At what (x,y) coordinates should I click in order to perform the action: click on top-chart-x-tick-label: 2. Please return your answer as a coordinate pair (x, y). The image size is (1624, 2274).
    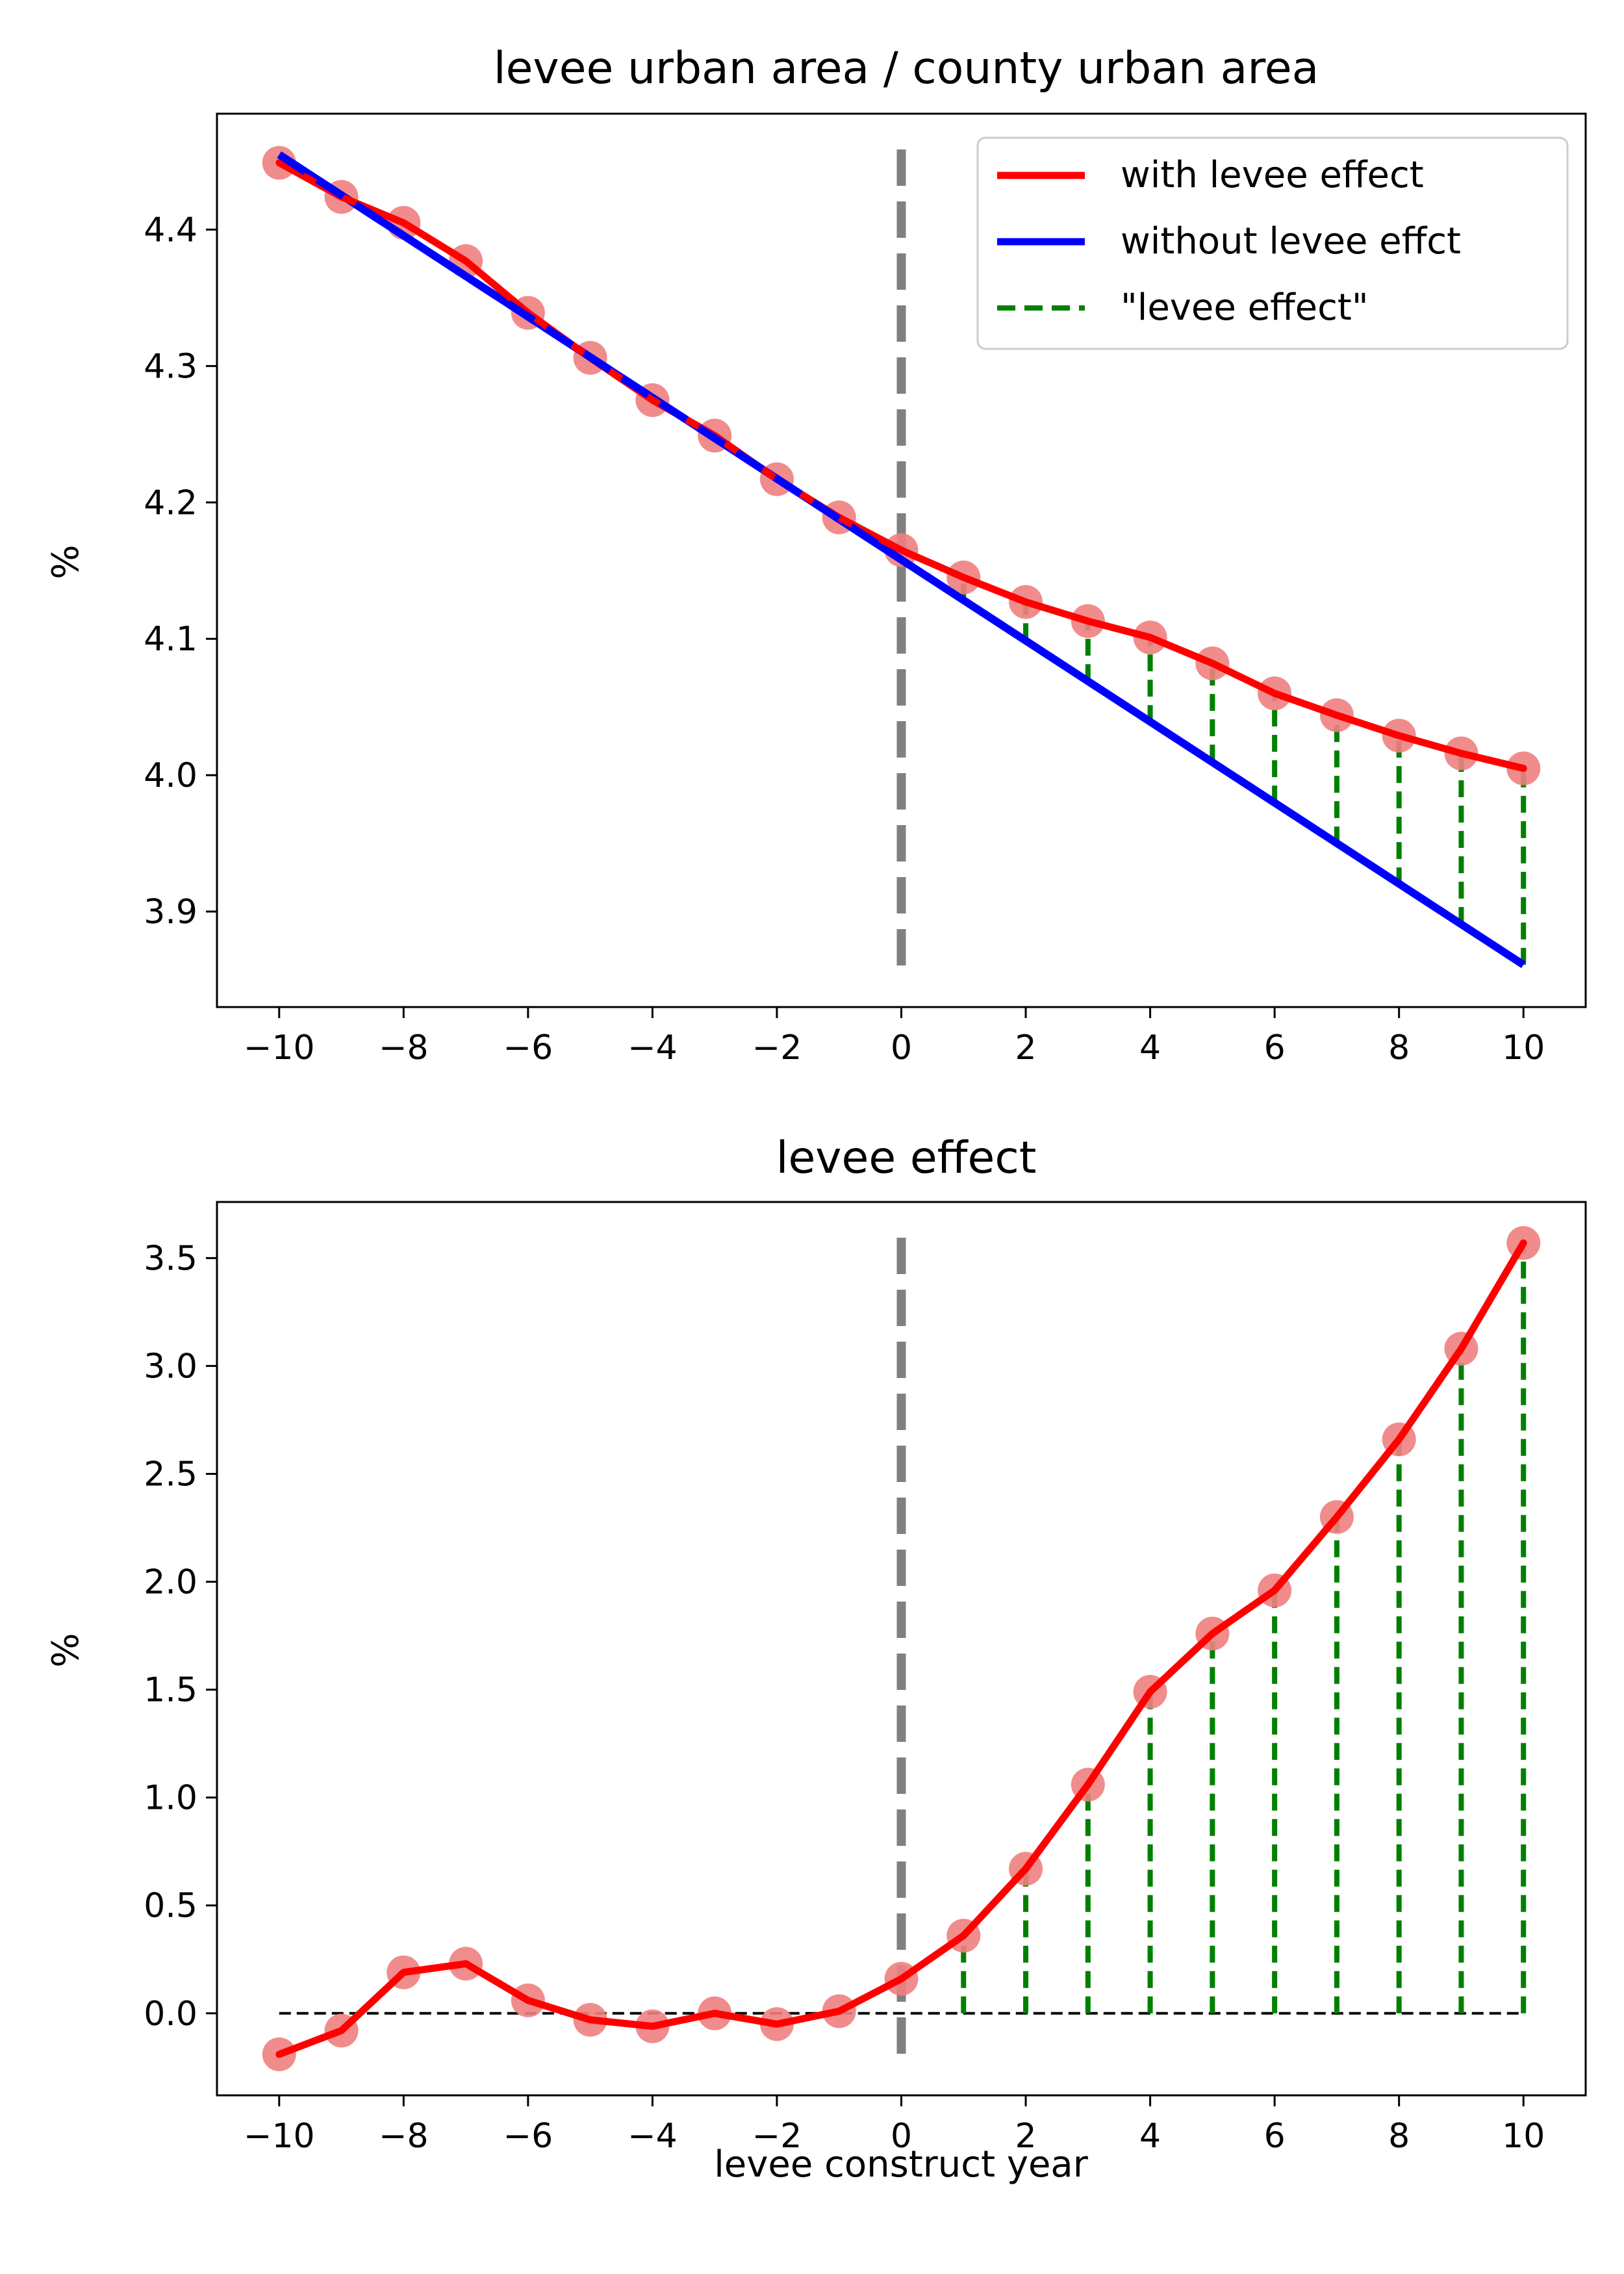
    Looking at the image, I should click on (1025, 1047).